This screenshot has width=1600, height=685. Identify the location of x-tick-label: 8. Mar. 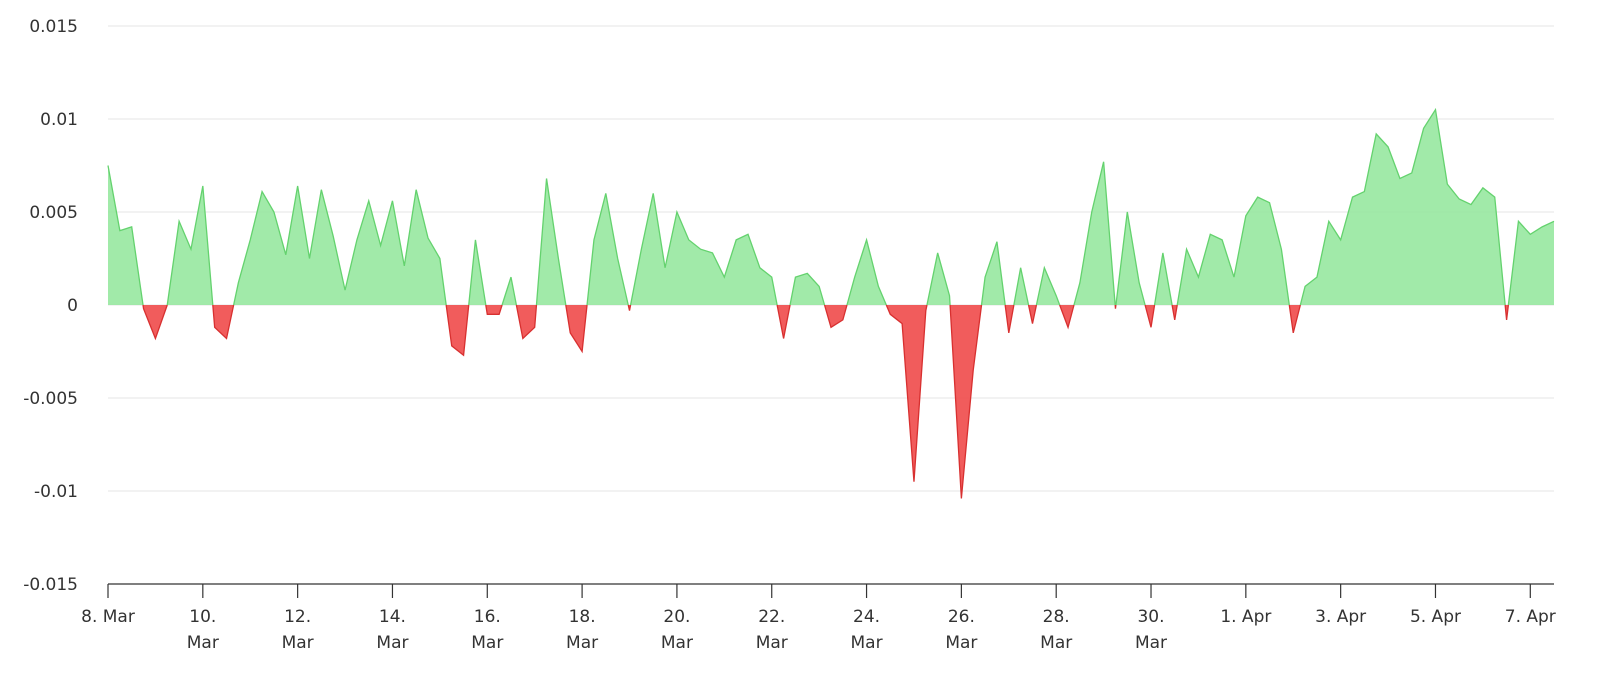
(108, 617).